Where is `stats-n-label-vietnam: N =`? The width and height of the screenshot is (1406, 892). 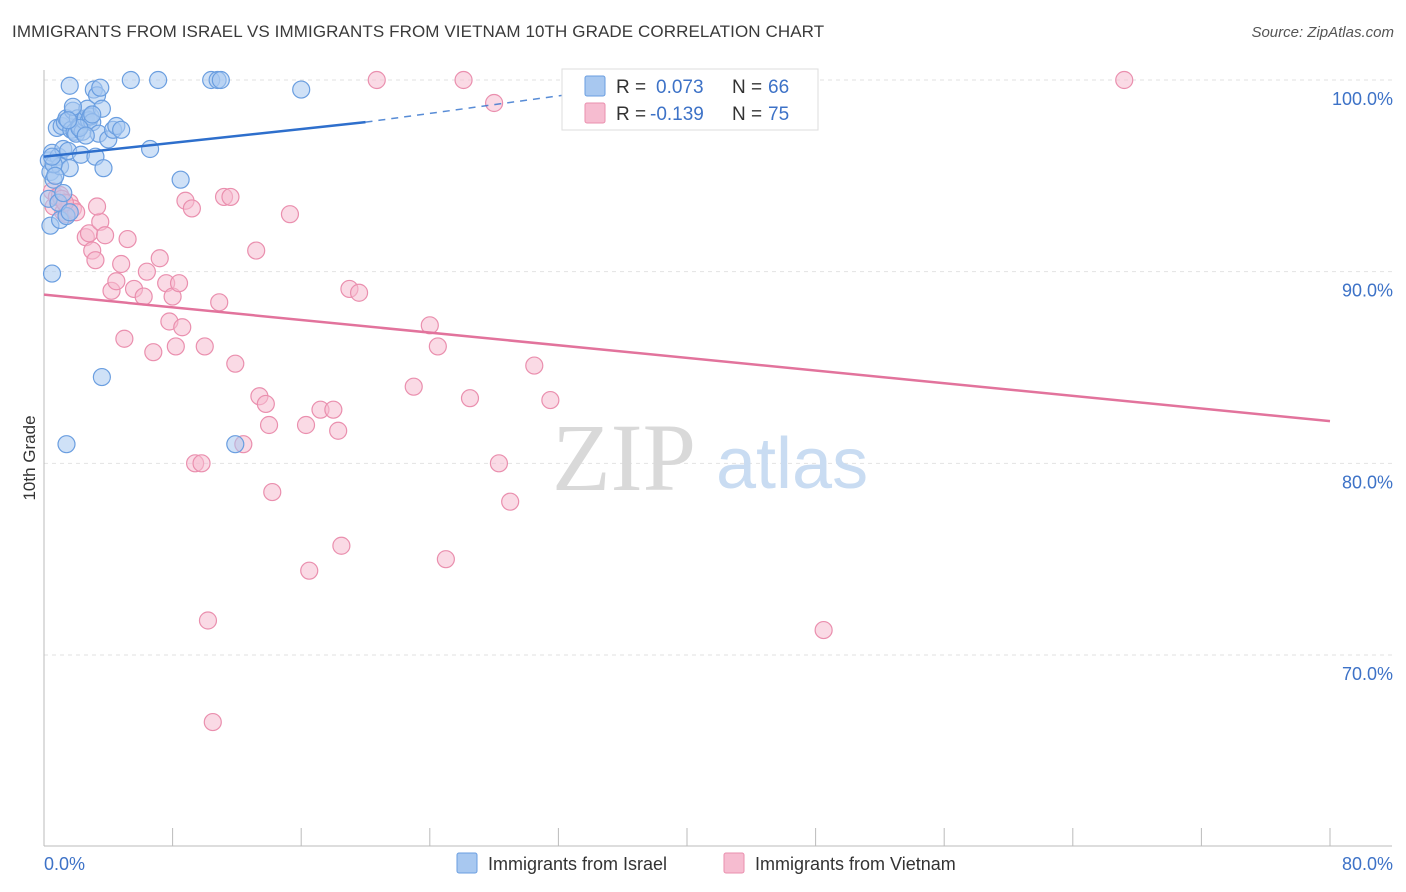 stats-n-label-vietnam: N = is located at coordinates (747, 114).